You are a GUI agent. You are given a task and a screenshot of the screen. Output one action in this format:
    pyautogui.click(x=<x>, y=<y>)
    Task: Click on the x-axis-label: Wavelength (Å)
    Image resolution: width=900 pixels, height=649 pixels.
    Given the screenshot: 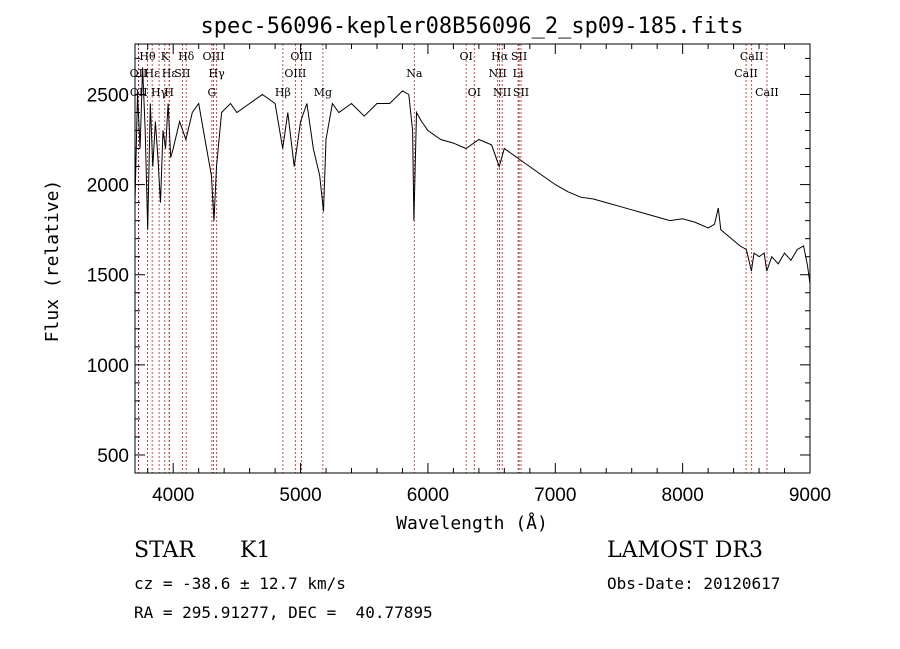 What is the action you would take?
    pyautogui.click(x=472, y=523)
    